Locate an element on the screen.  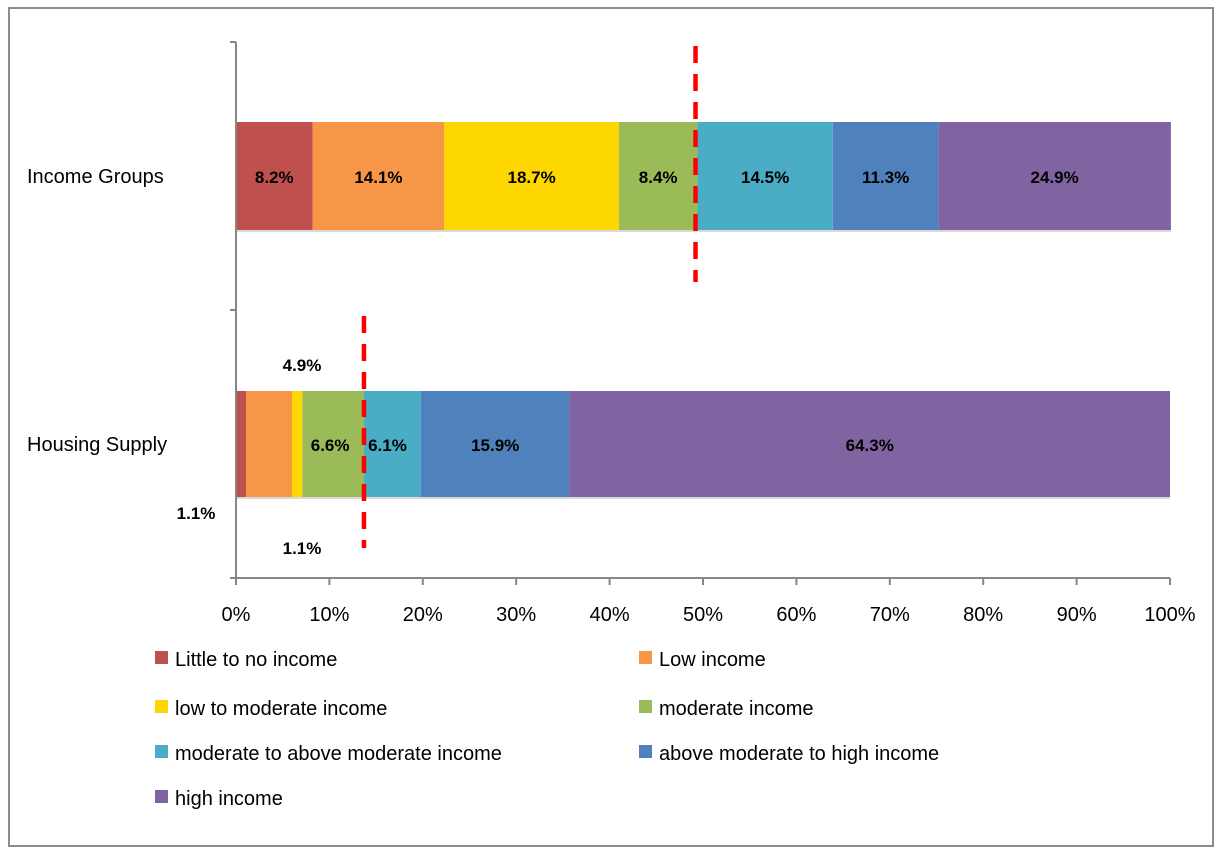
category-label: Housing Supply is located at coordinates (97, 445).